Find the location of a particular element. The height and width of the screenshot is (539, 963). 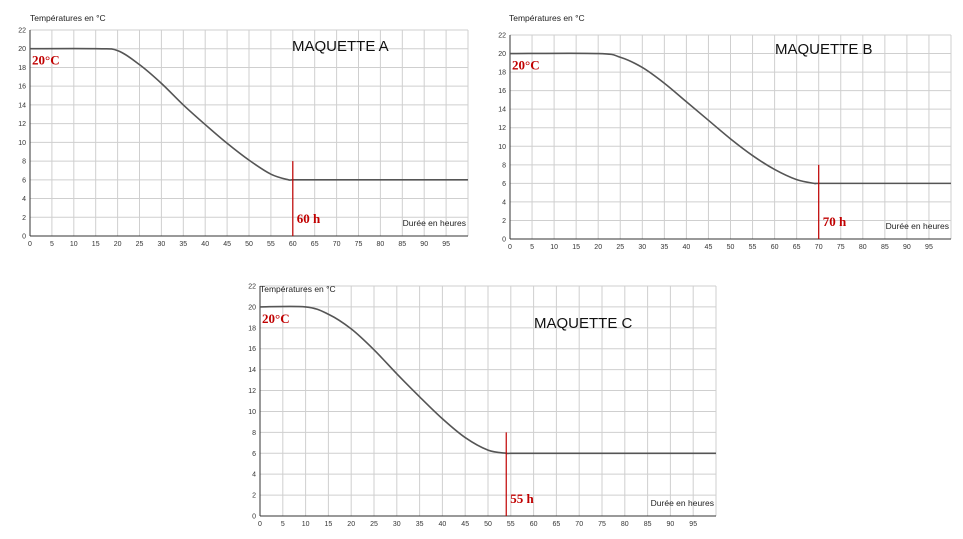

x-axis-title: Durée en heures is located at coordinates (682, 503).